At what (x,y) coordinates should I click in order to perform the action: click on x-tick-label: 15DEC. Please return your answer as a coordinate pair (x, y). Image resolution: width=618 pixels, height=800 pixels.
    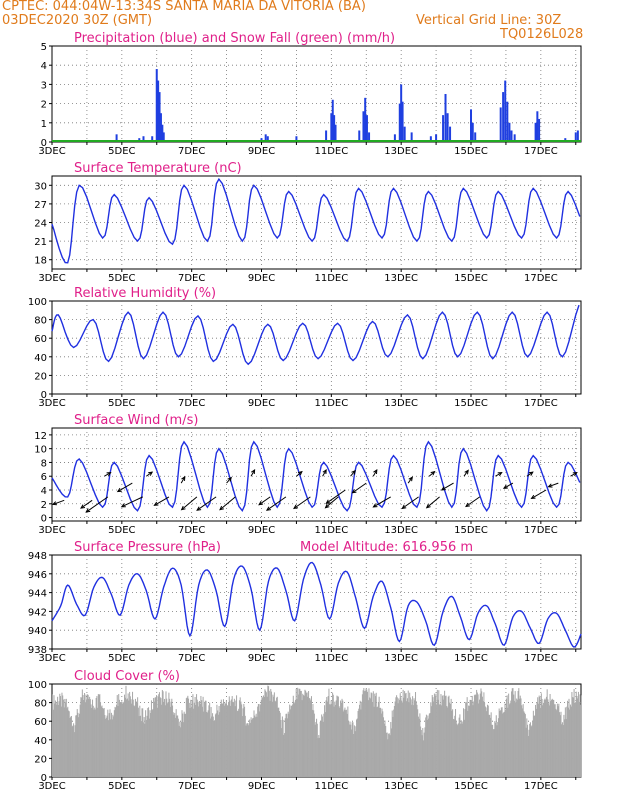
    Looking at the image, I should click on (471, 658).